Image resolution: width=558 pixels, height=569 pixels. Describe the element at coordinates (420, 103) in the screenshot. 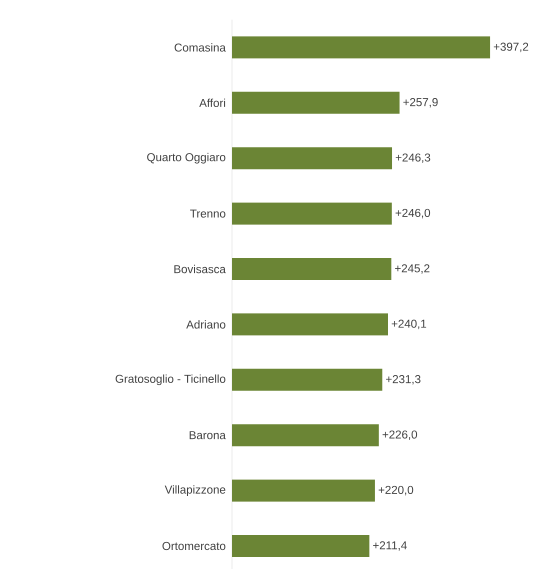

I see `data-label: +257,9` at that location.